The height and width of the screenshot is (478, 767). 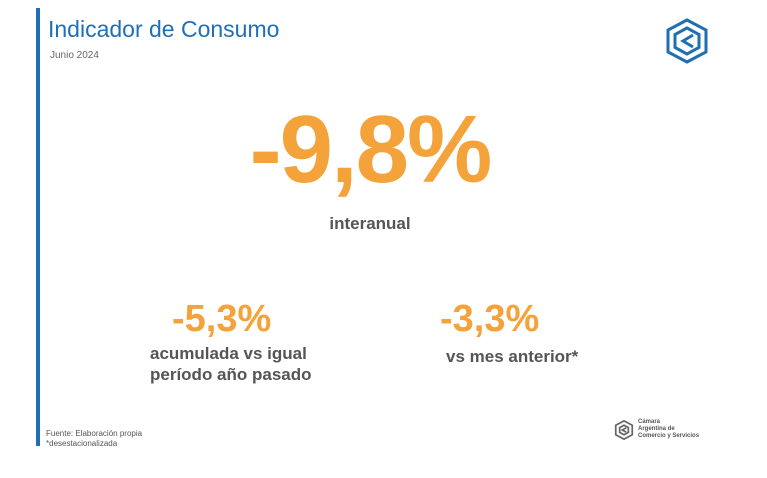 What do you see at coordinates (512, 356) in the screenshot?
I see `monthly-label: vs mes anterior*` at bounding box center [512, 356].